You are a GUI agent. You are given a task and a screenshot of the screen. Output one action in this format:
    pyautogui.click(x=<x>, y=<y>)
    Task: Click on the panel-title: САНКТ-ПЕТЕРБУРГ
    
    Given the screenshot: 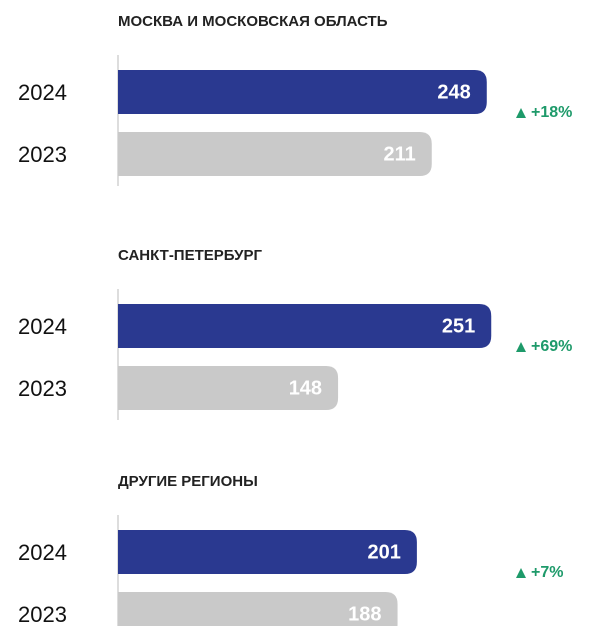 What is the action you would take?
    pyautogui.click(x=190, y=255)
    